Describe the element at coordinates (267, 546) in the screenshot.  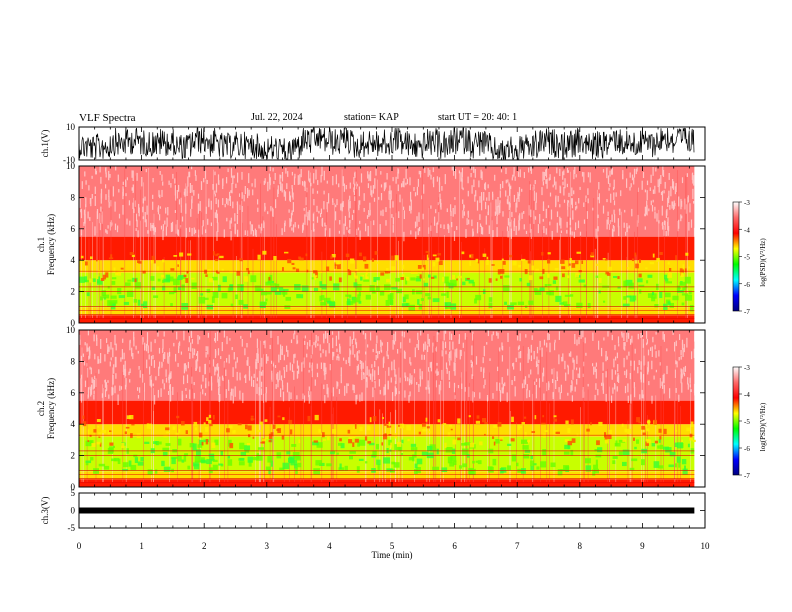
I see `x-tick-label: 3` at that location.